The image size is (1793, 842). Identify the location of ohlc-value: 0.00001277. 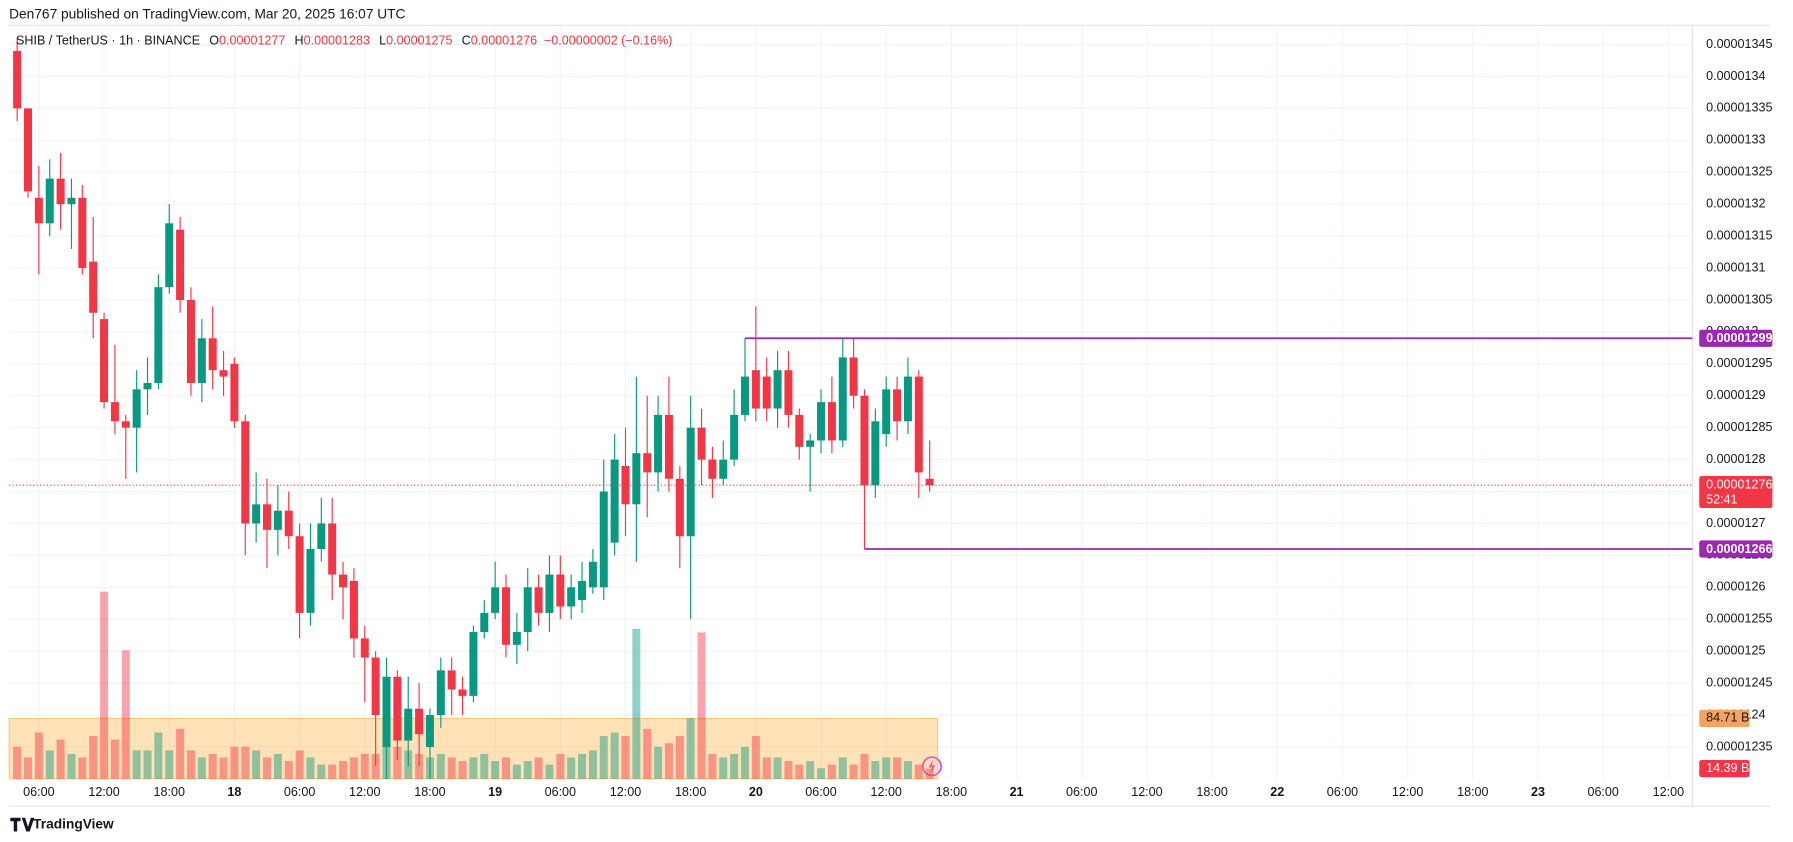
(252, 41).